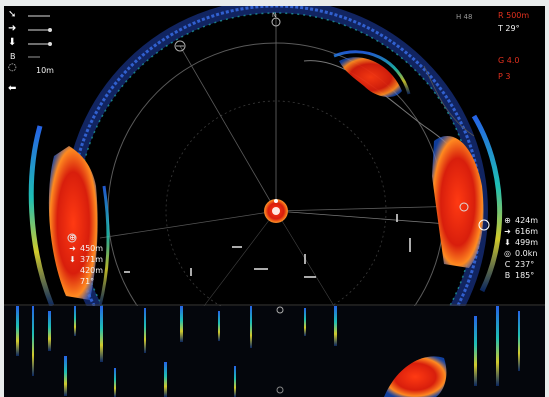 The image size is (549, 397). Describe the element at coordinates (73, 223) in the screenshot. I see `echo-left` at that location.